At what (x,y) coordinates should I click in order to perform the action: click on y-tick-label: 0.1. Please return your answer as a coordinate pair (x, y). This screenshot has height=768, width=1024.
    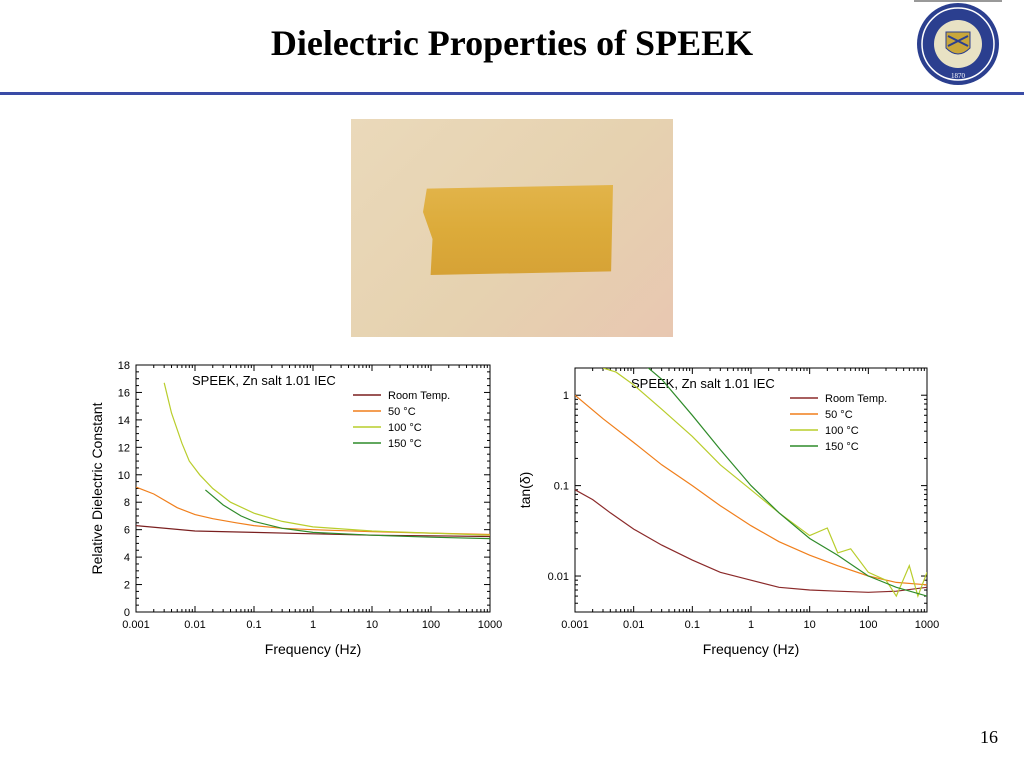
    Looking at the image, I should click on (561, 487).